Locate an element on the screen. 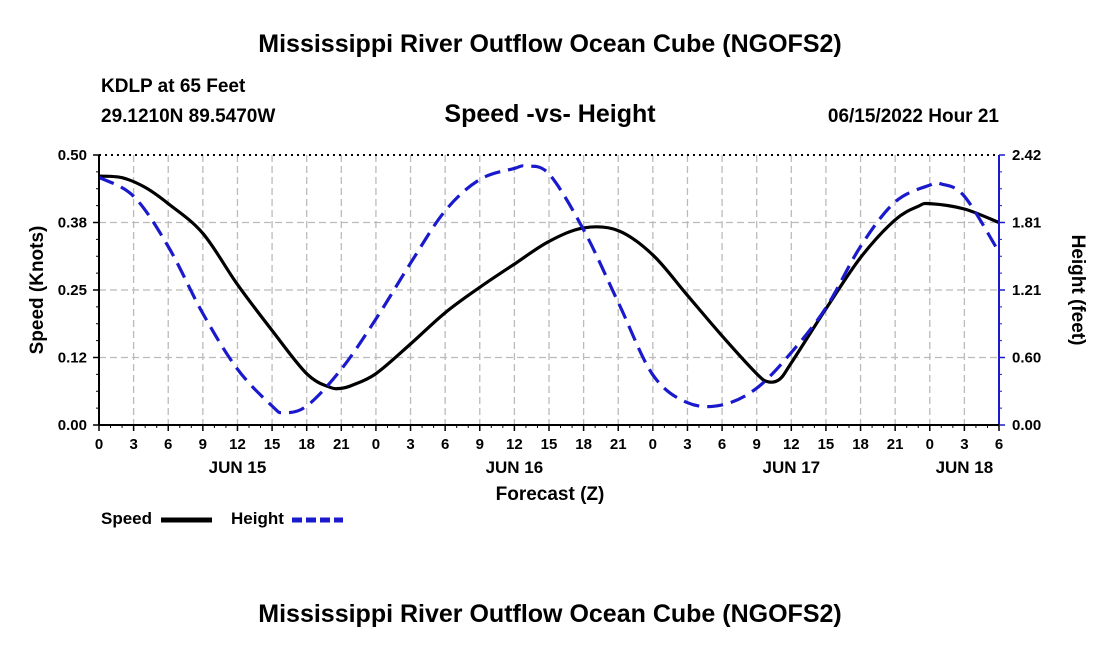 Image resolution: width=1100 pixels, height=650 pixels. y-left-tick-label: 0.25 is located at coordinates (72, 290).